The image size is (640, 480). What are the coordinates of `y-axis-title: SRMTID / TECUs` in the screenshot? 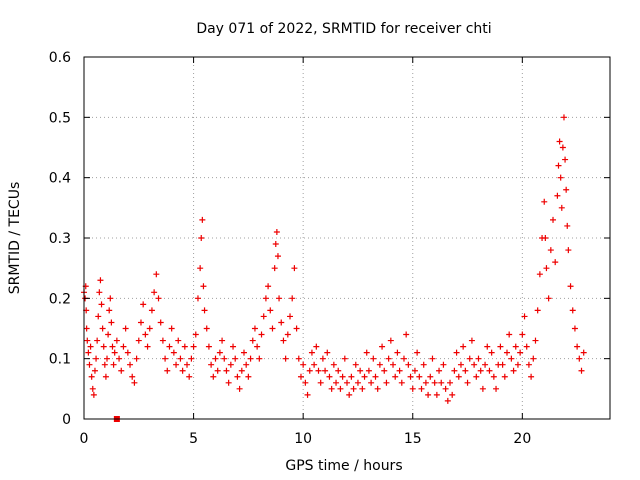 It's located at (15, 238).